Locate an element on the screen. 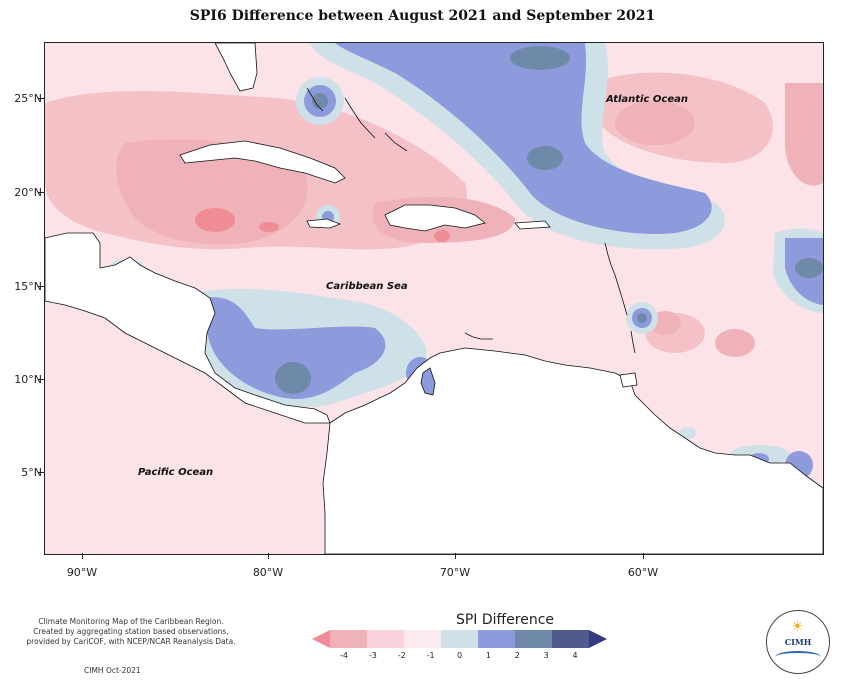  pacific-ocean-label: Pacific Ocean is located at coordinates (176, 472).